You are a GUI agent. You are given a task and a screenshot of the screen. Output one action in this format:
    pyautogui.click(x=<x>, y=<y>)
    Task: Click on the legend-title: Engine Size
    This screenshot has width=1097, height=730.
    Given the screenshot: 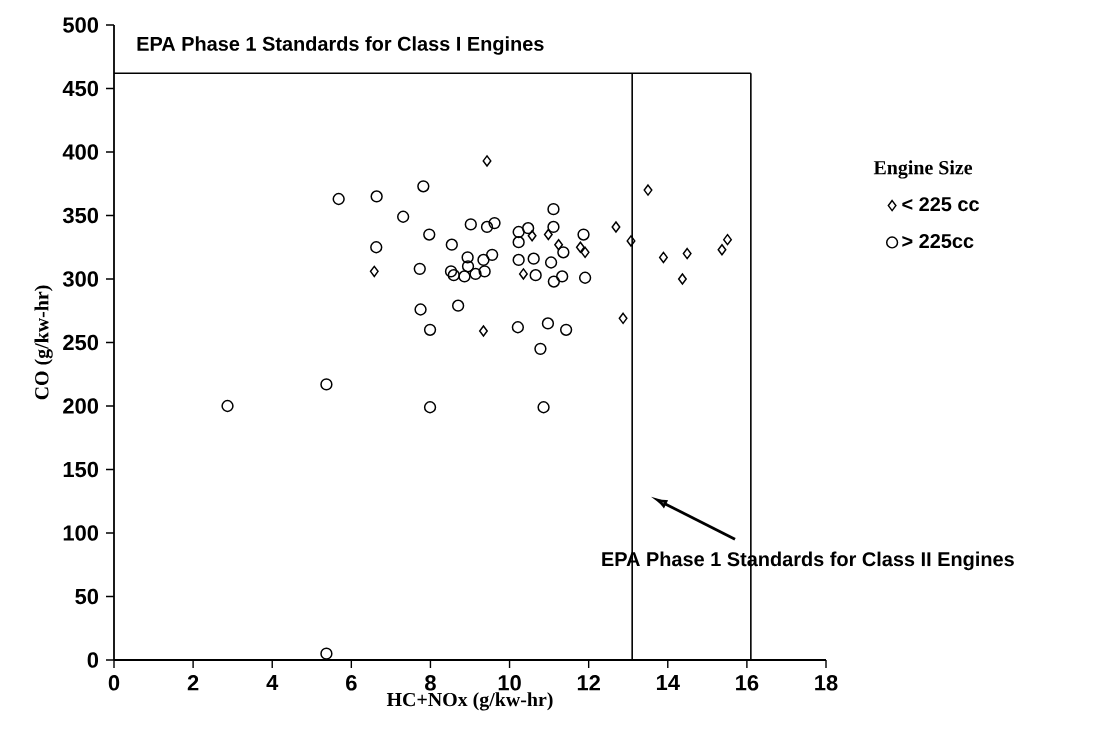 What is the action you would take?
    pyautogui.click(x=923, y=169)
    